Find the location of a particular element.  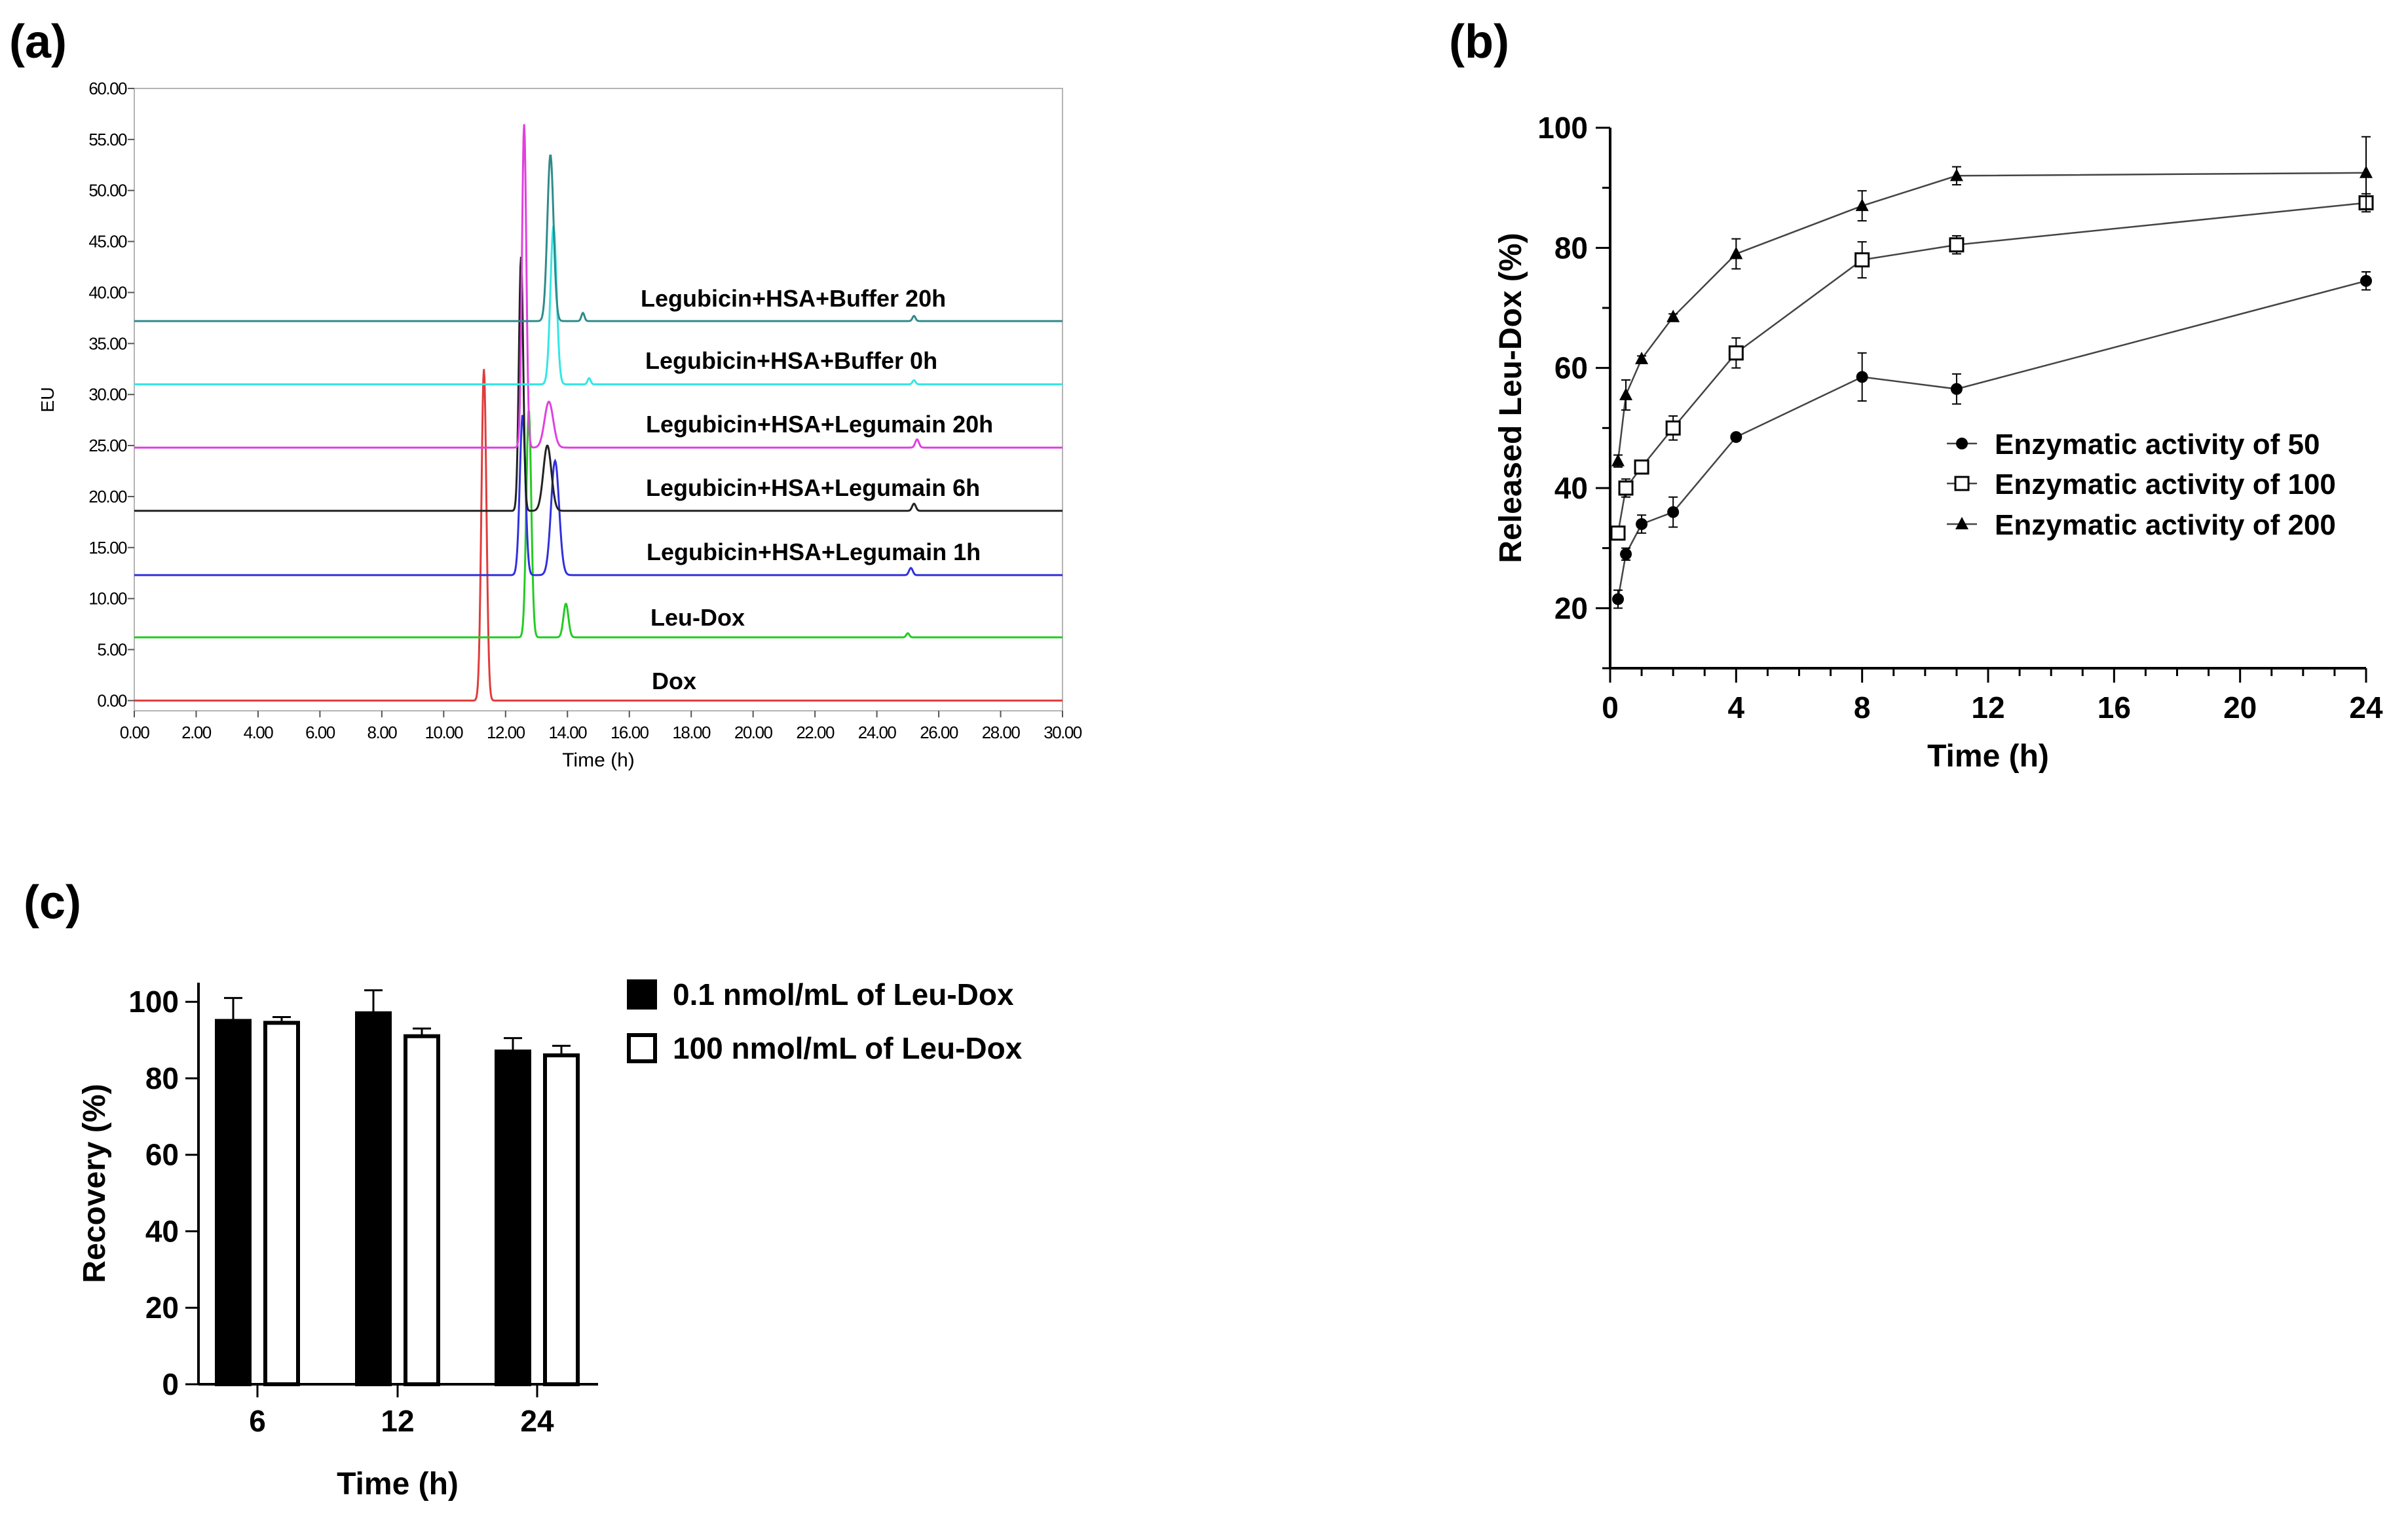

chart-a-y-tick-label: 40.00 is located at coordinates (107, 292).